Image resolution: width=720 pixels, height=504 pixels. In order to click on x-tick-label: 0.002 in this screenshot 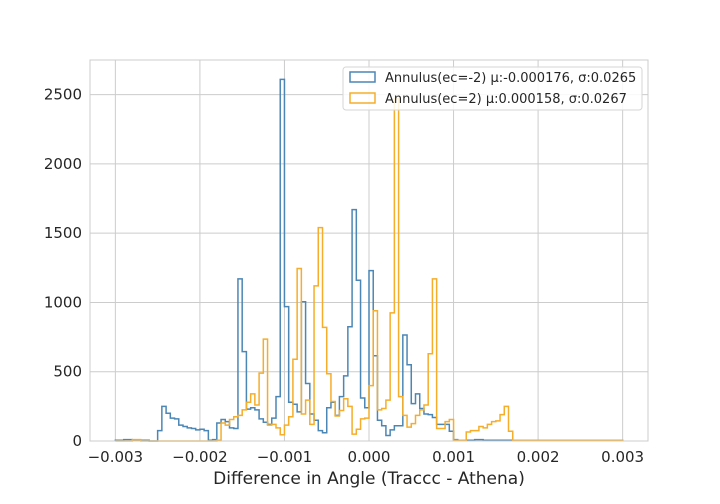, I will do `click(538, 457)`.